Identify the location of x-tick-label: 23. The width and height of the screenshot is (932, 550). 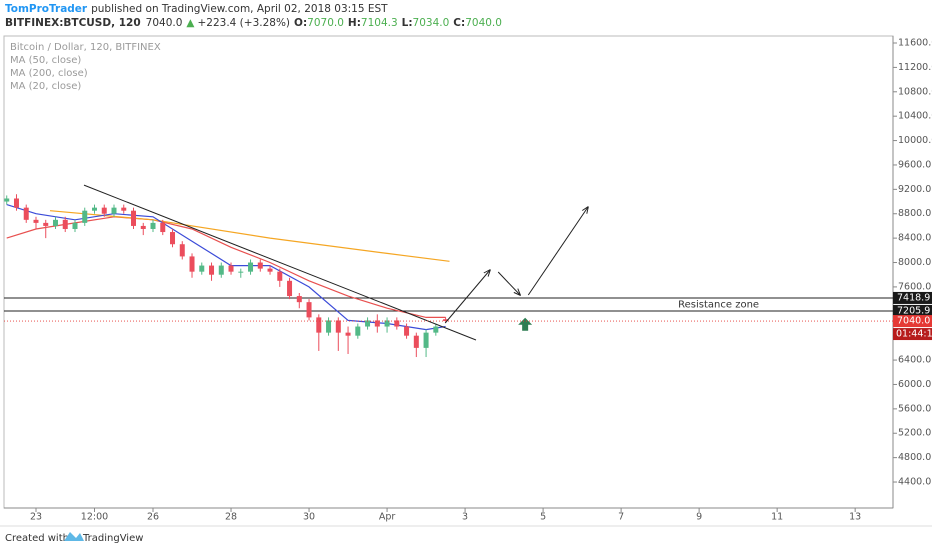
(36, 517).